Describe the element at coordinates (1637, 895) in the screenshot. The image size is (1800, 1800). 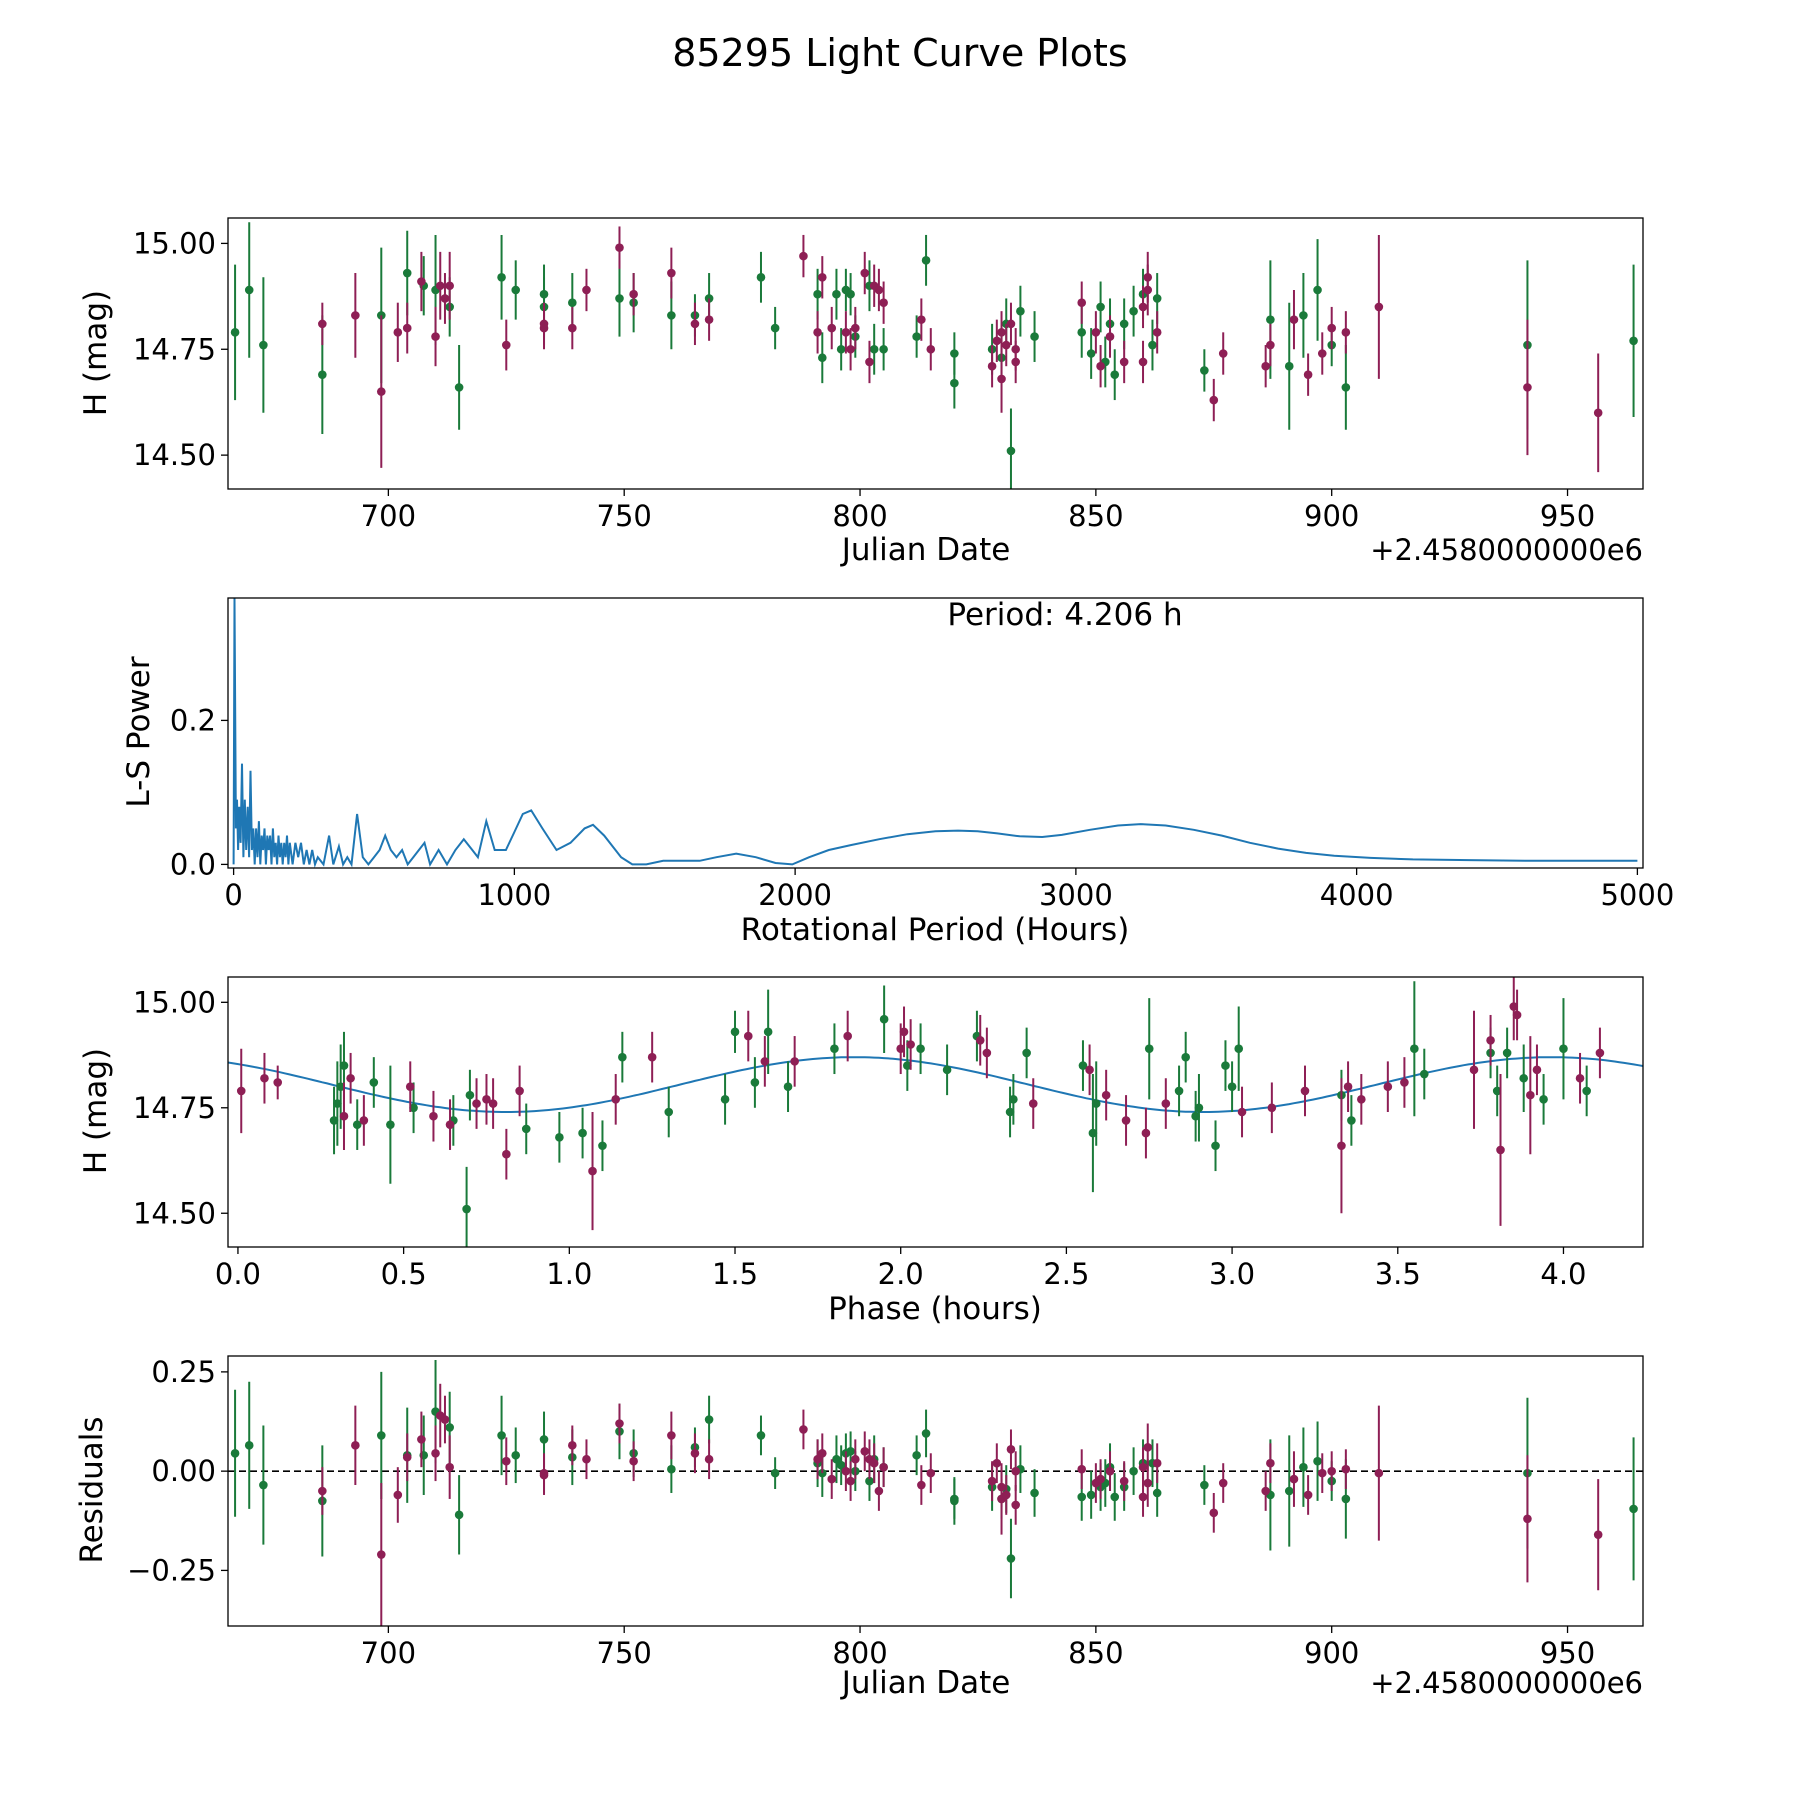
I see `periodogram-x-tick-label: 5000` at that location.